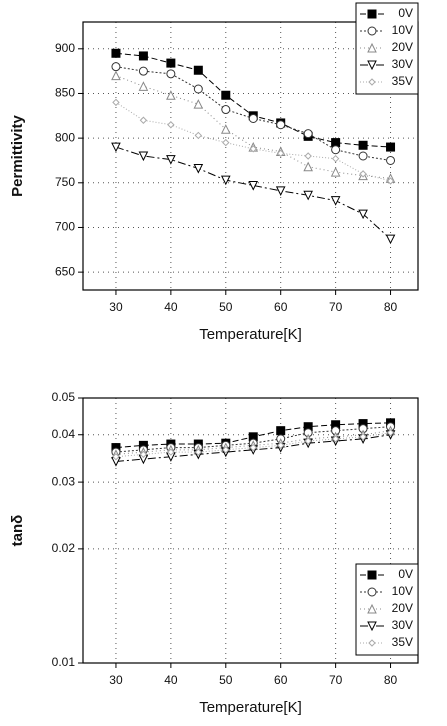  I want to click on x-axis-title: Temperature[K], so click(250, 707).